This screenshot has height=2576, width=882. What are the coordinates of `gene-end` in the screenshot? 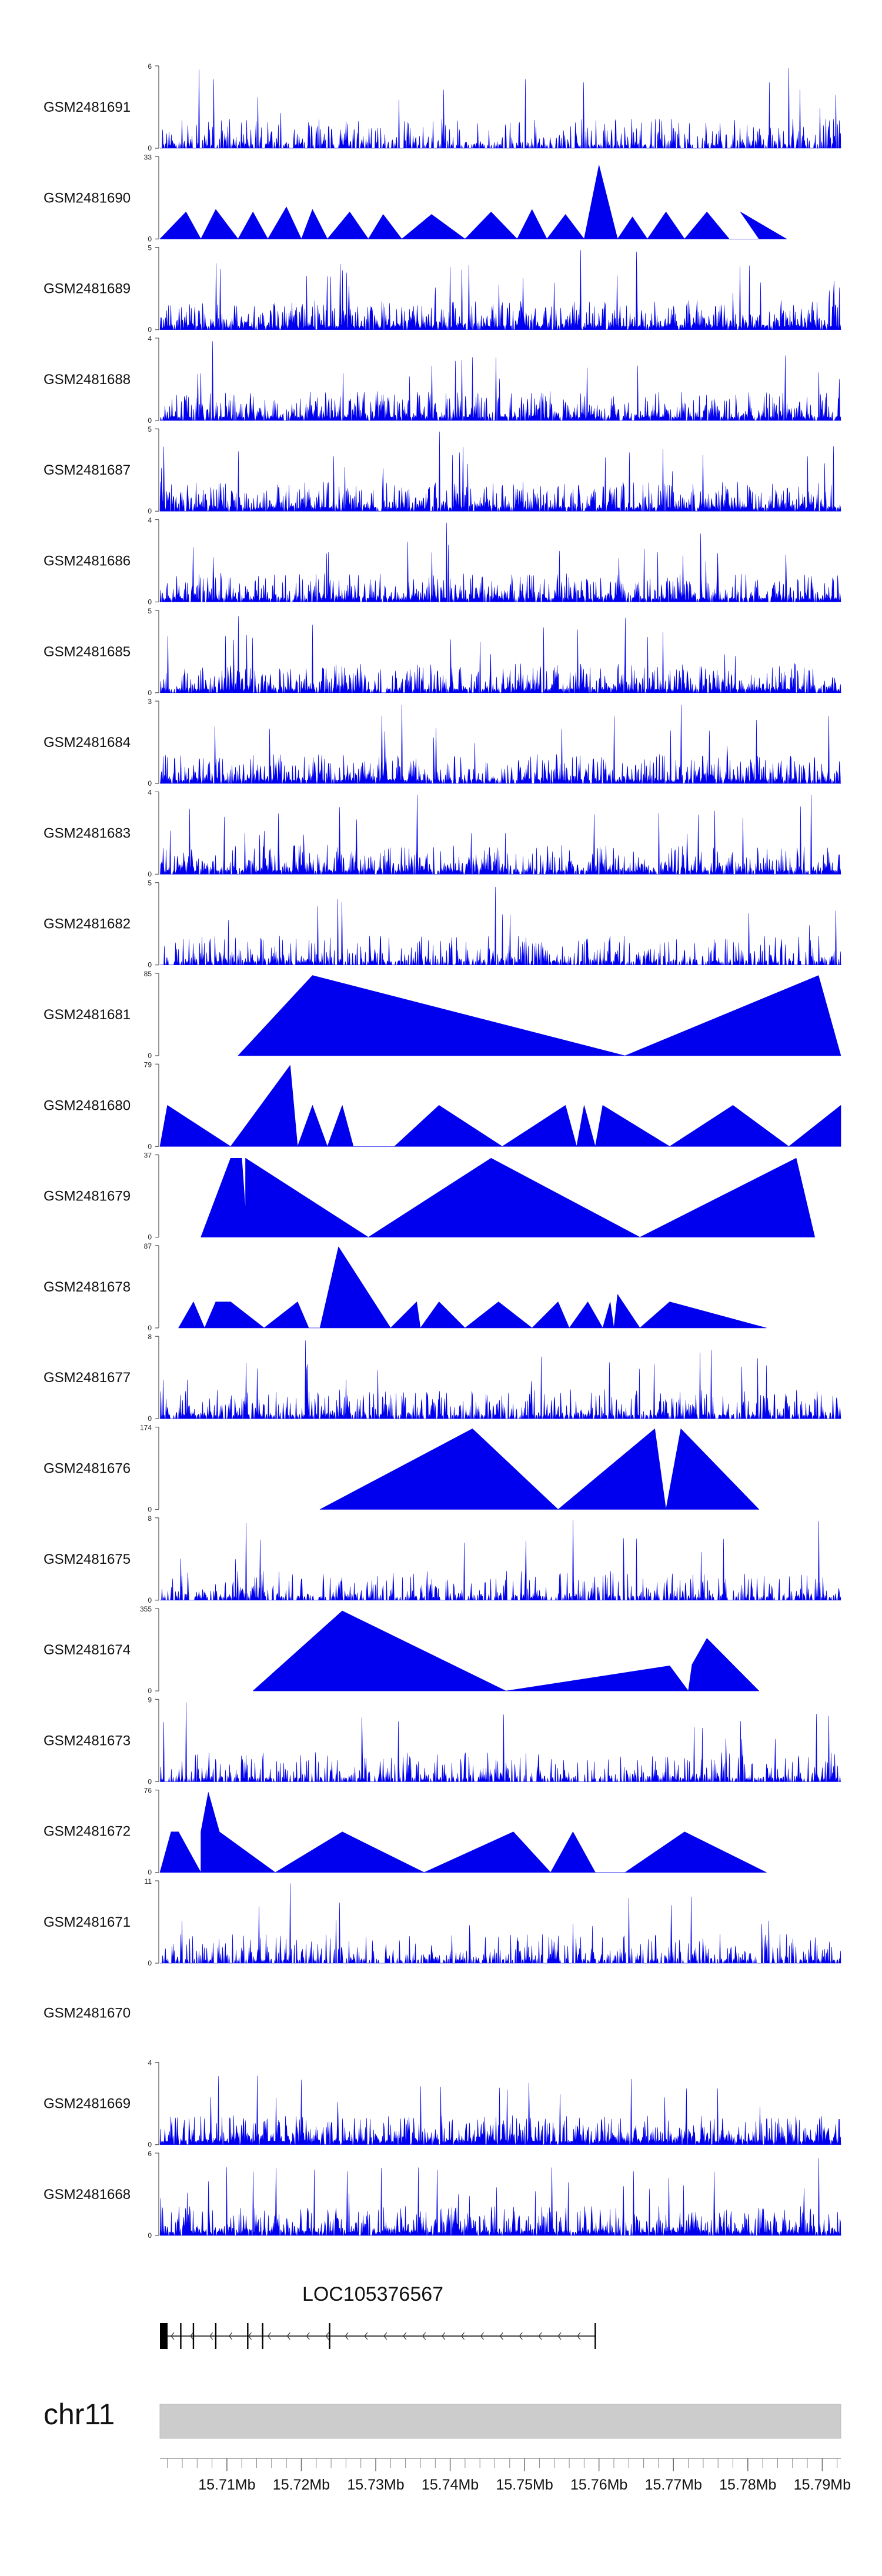 It's located at (595, 2336).